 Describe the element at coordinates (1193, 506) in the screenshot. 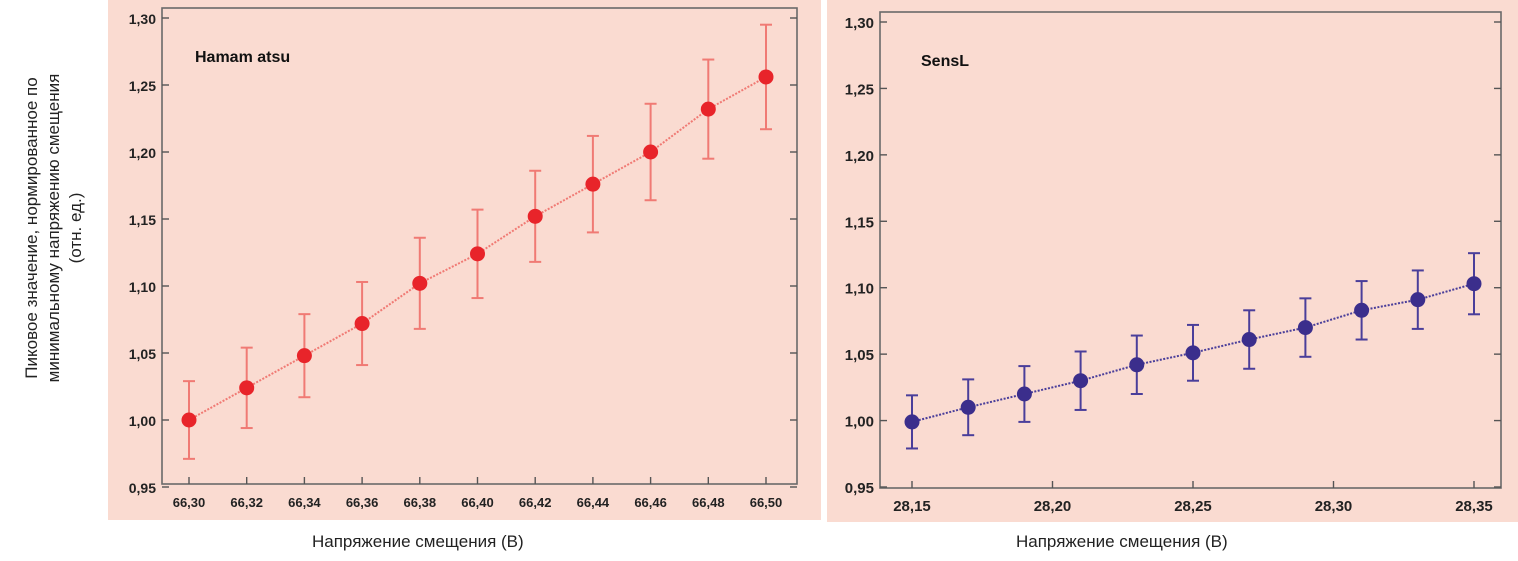

I see `x-tick-label: 28,25` at that location.